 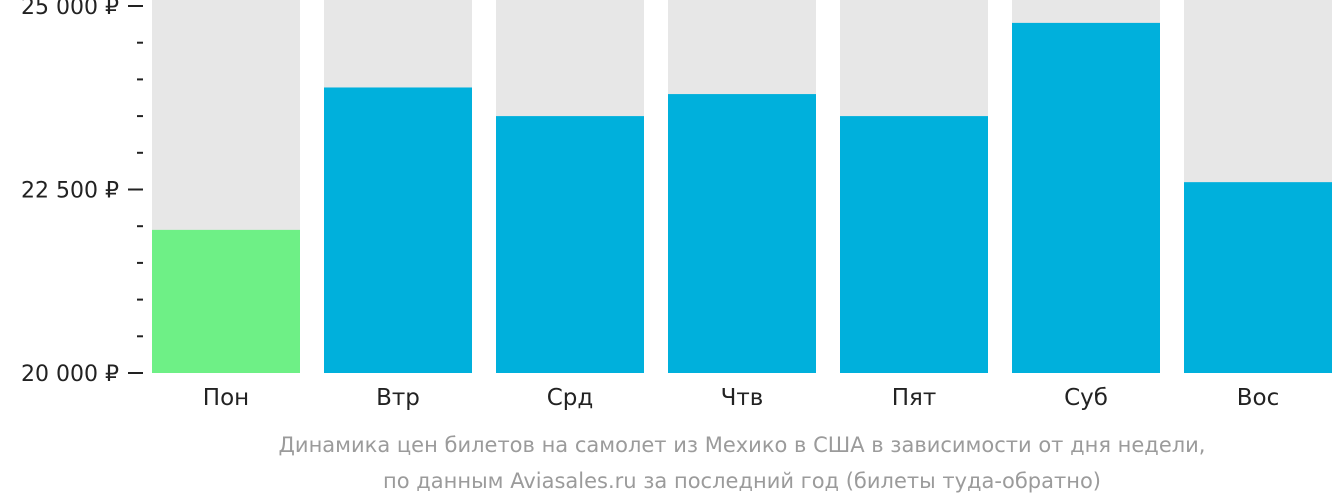 I want to click on y-tick-label: 22 500 ₽, so click(x=70, y=191).